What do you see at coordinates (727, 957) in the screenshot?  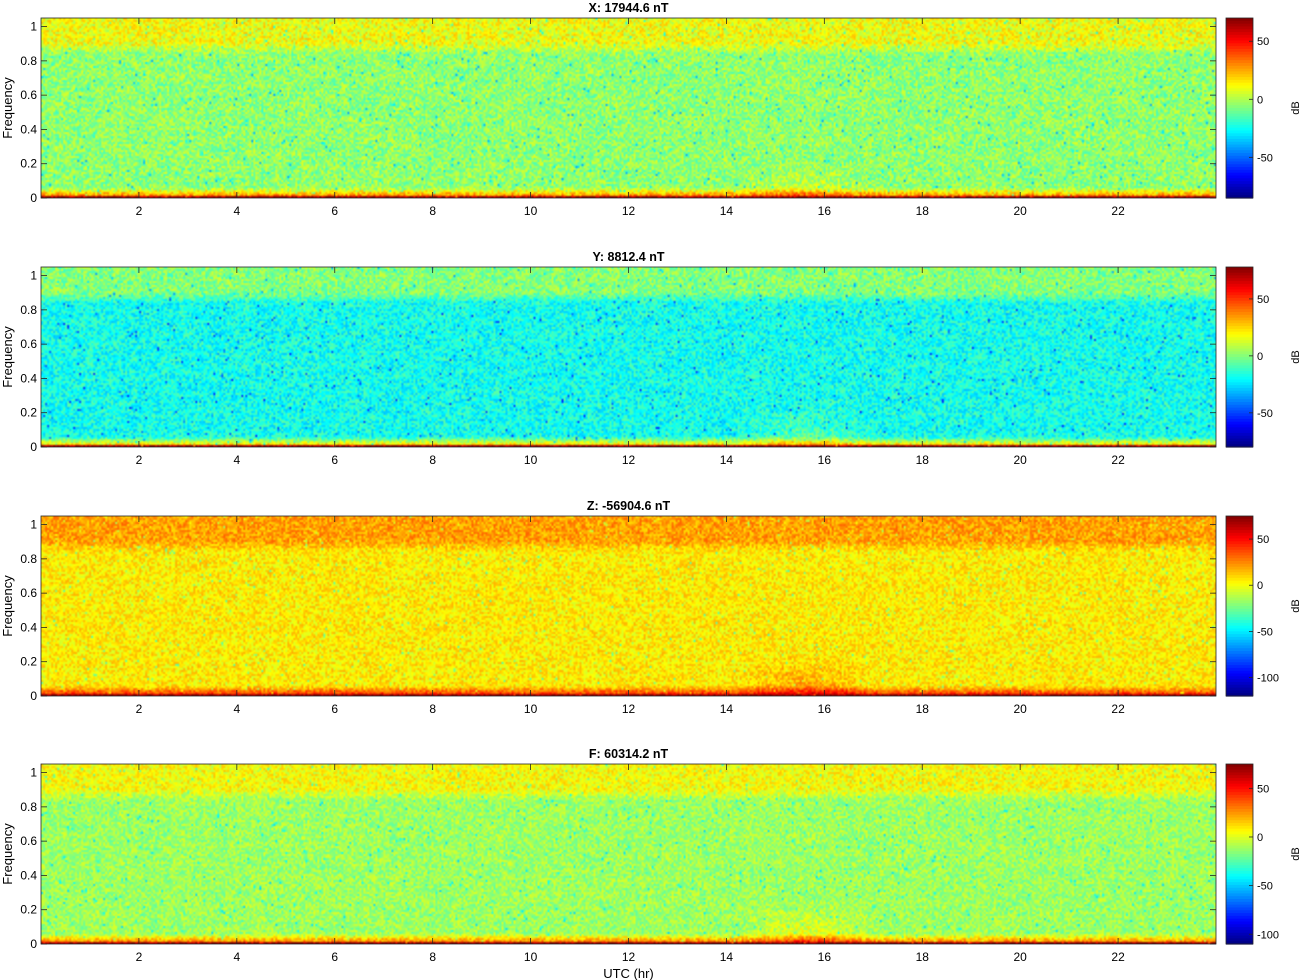 I see `x-tick-label: 14` at bounding box center [727, 957].